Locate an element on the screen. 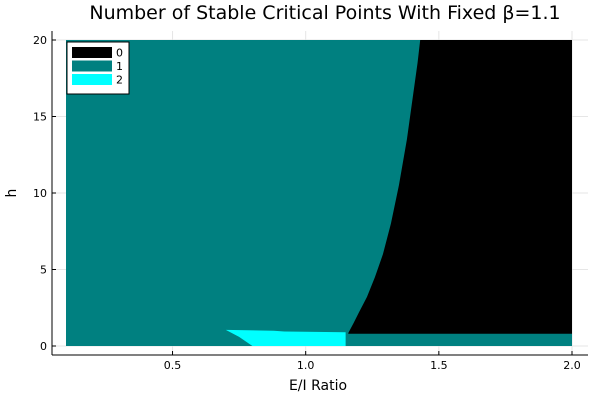  legend: 012 is located at coordinates (98, 68).